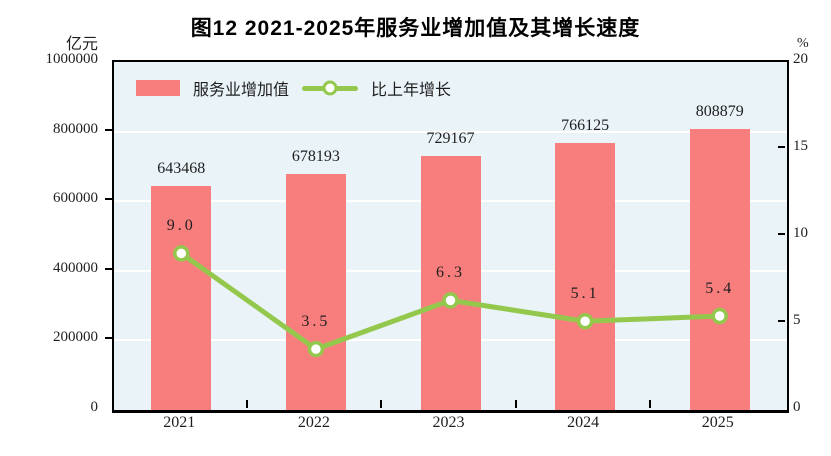  What do you see at coordinates (585, 294) in the screenshot?
I see `growth-value-label: 5.1` at bounding box center [585, 294].